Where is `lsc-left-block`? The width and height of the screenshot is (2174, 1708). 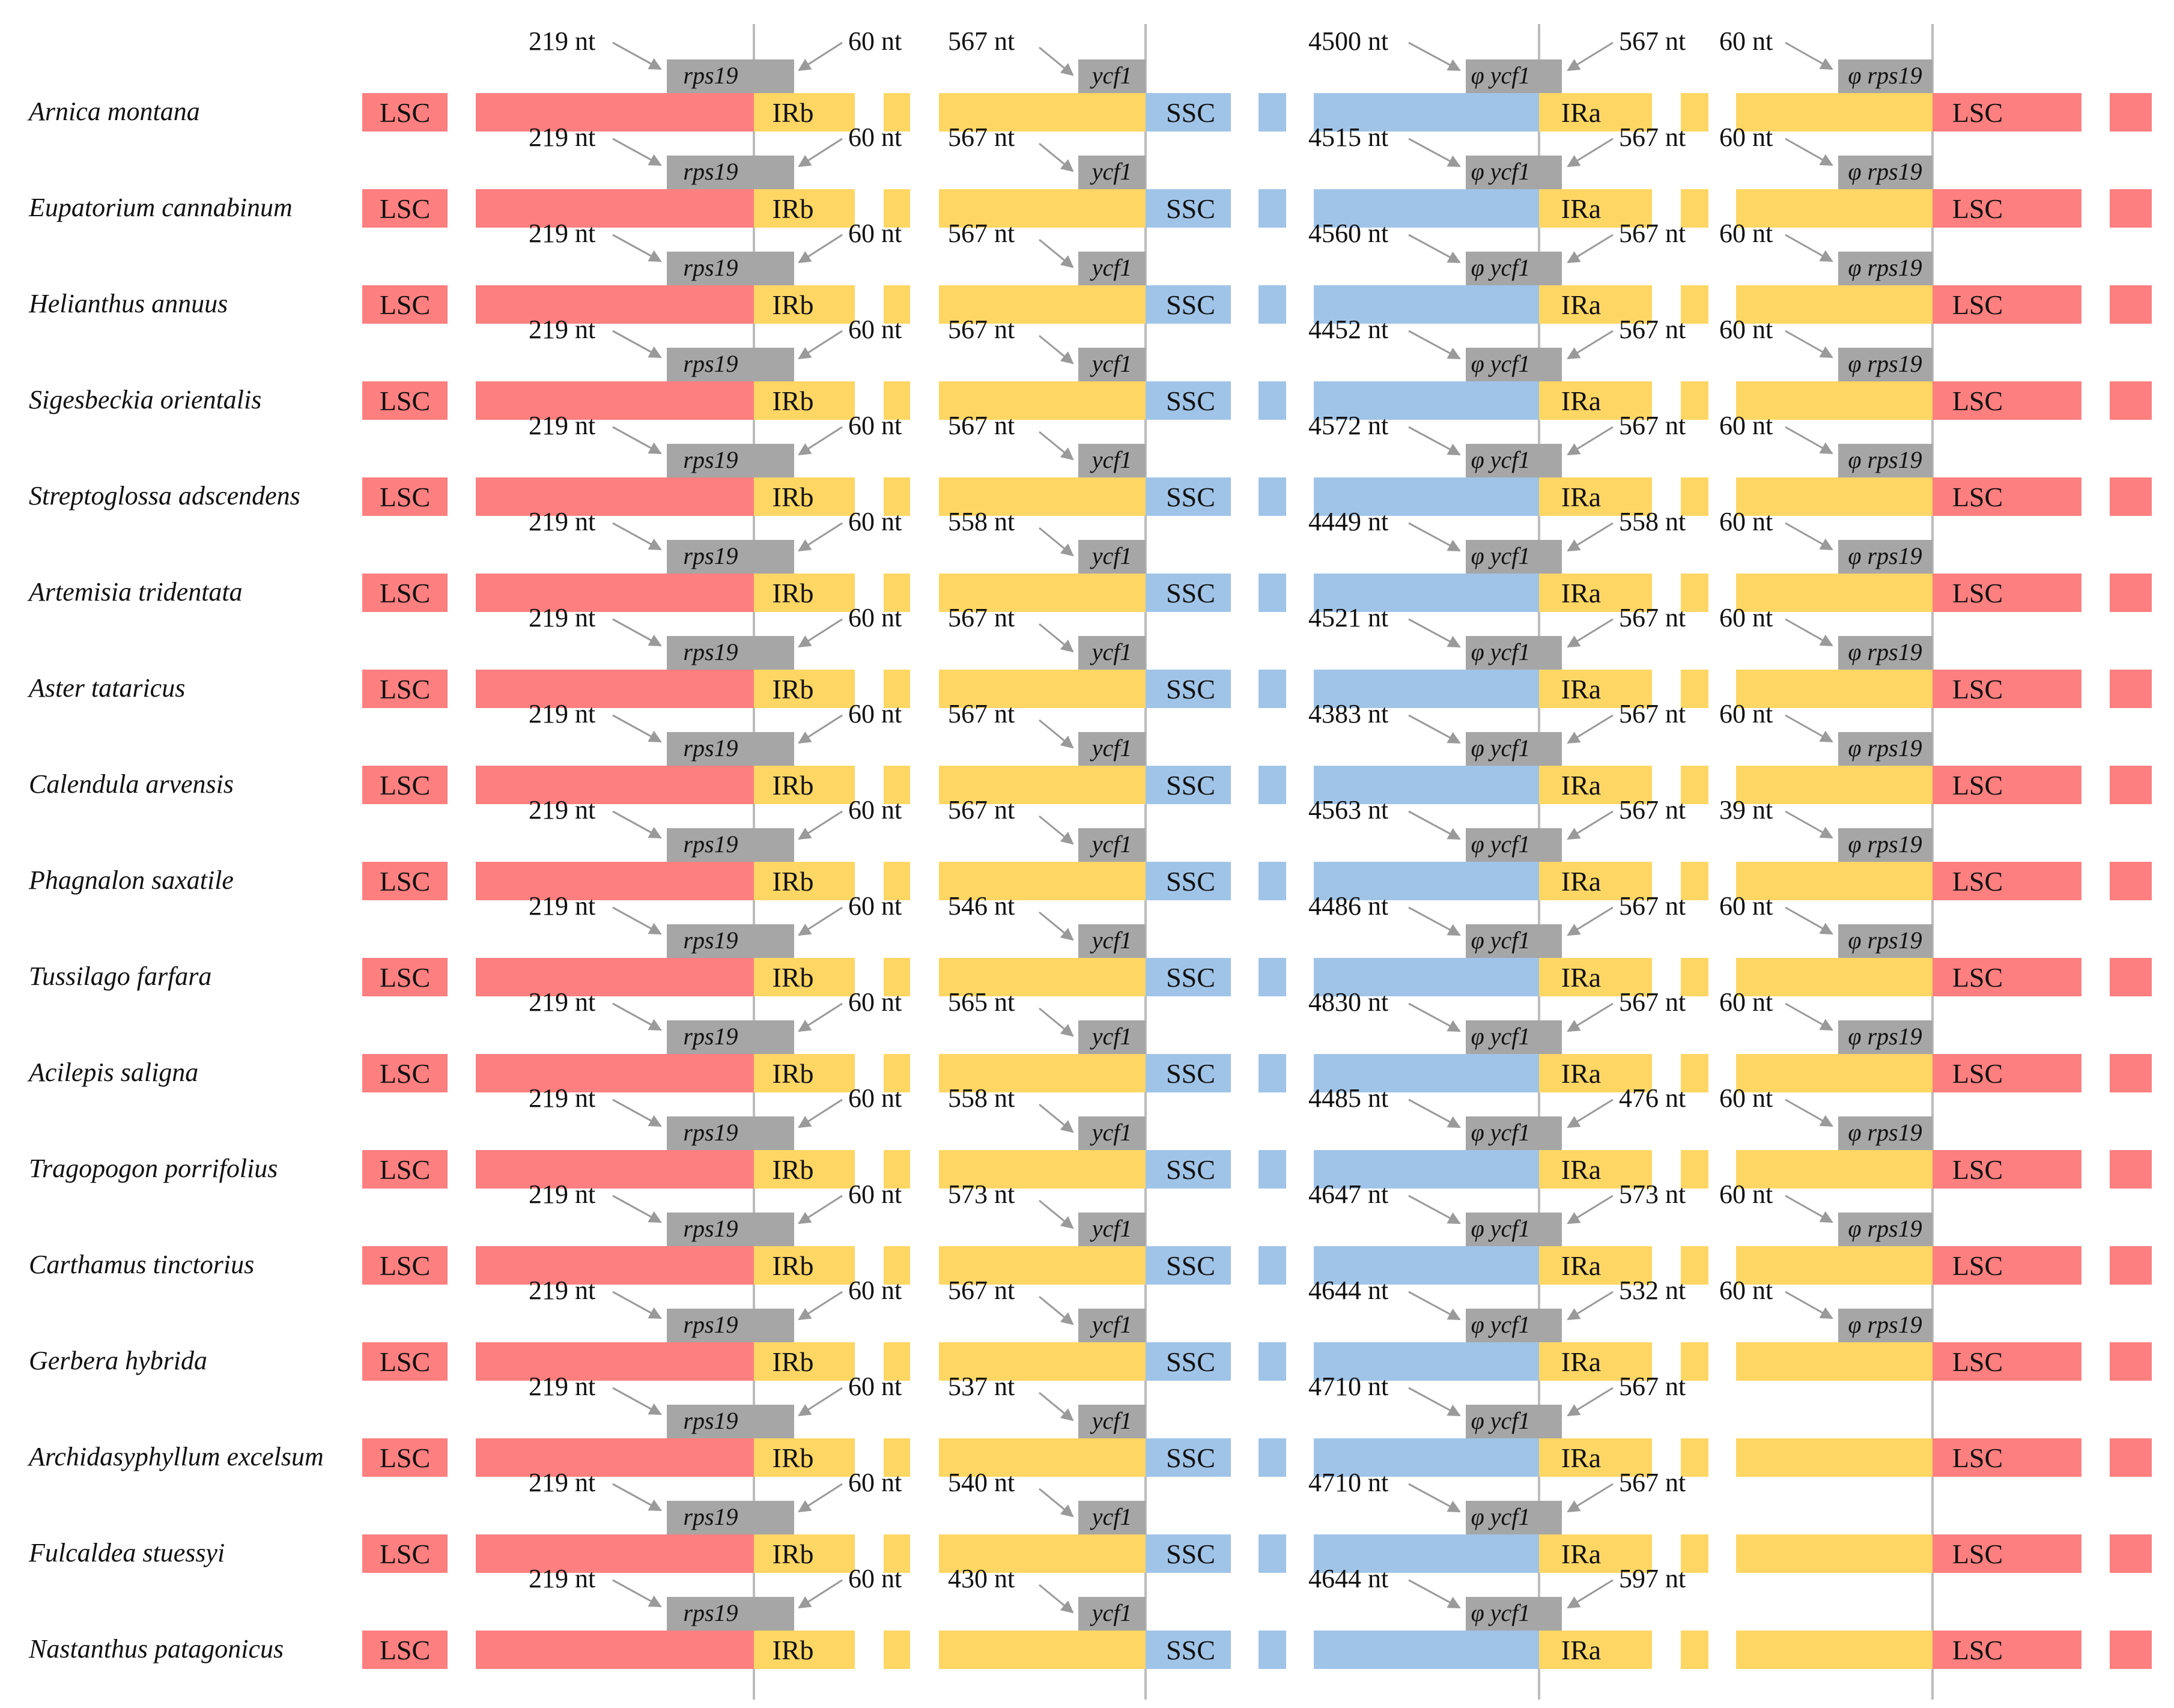 lsc-left-block is located at coordinates (405, 1650).